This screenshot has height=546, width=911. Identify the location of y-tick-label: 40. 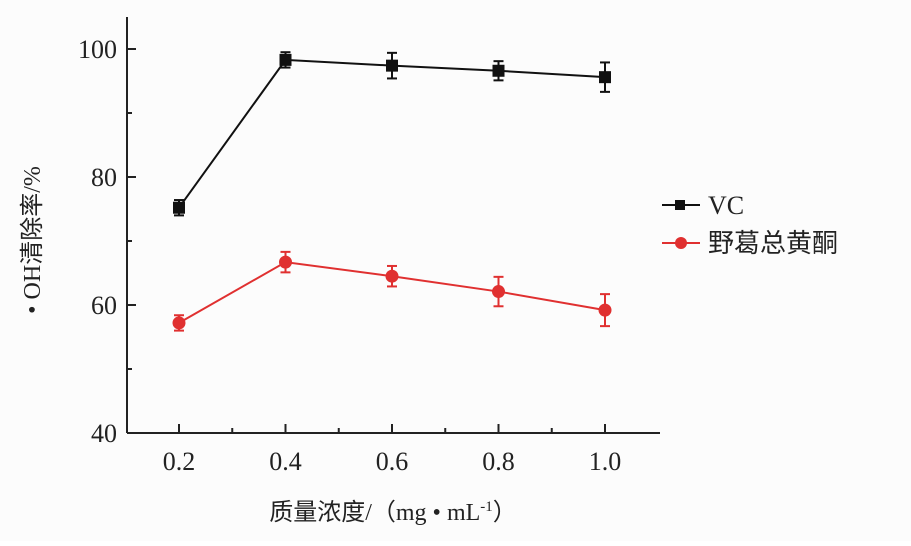
(104, 433).